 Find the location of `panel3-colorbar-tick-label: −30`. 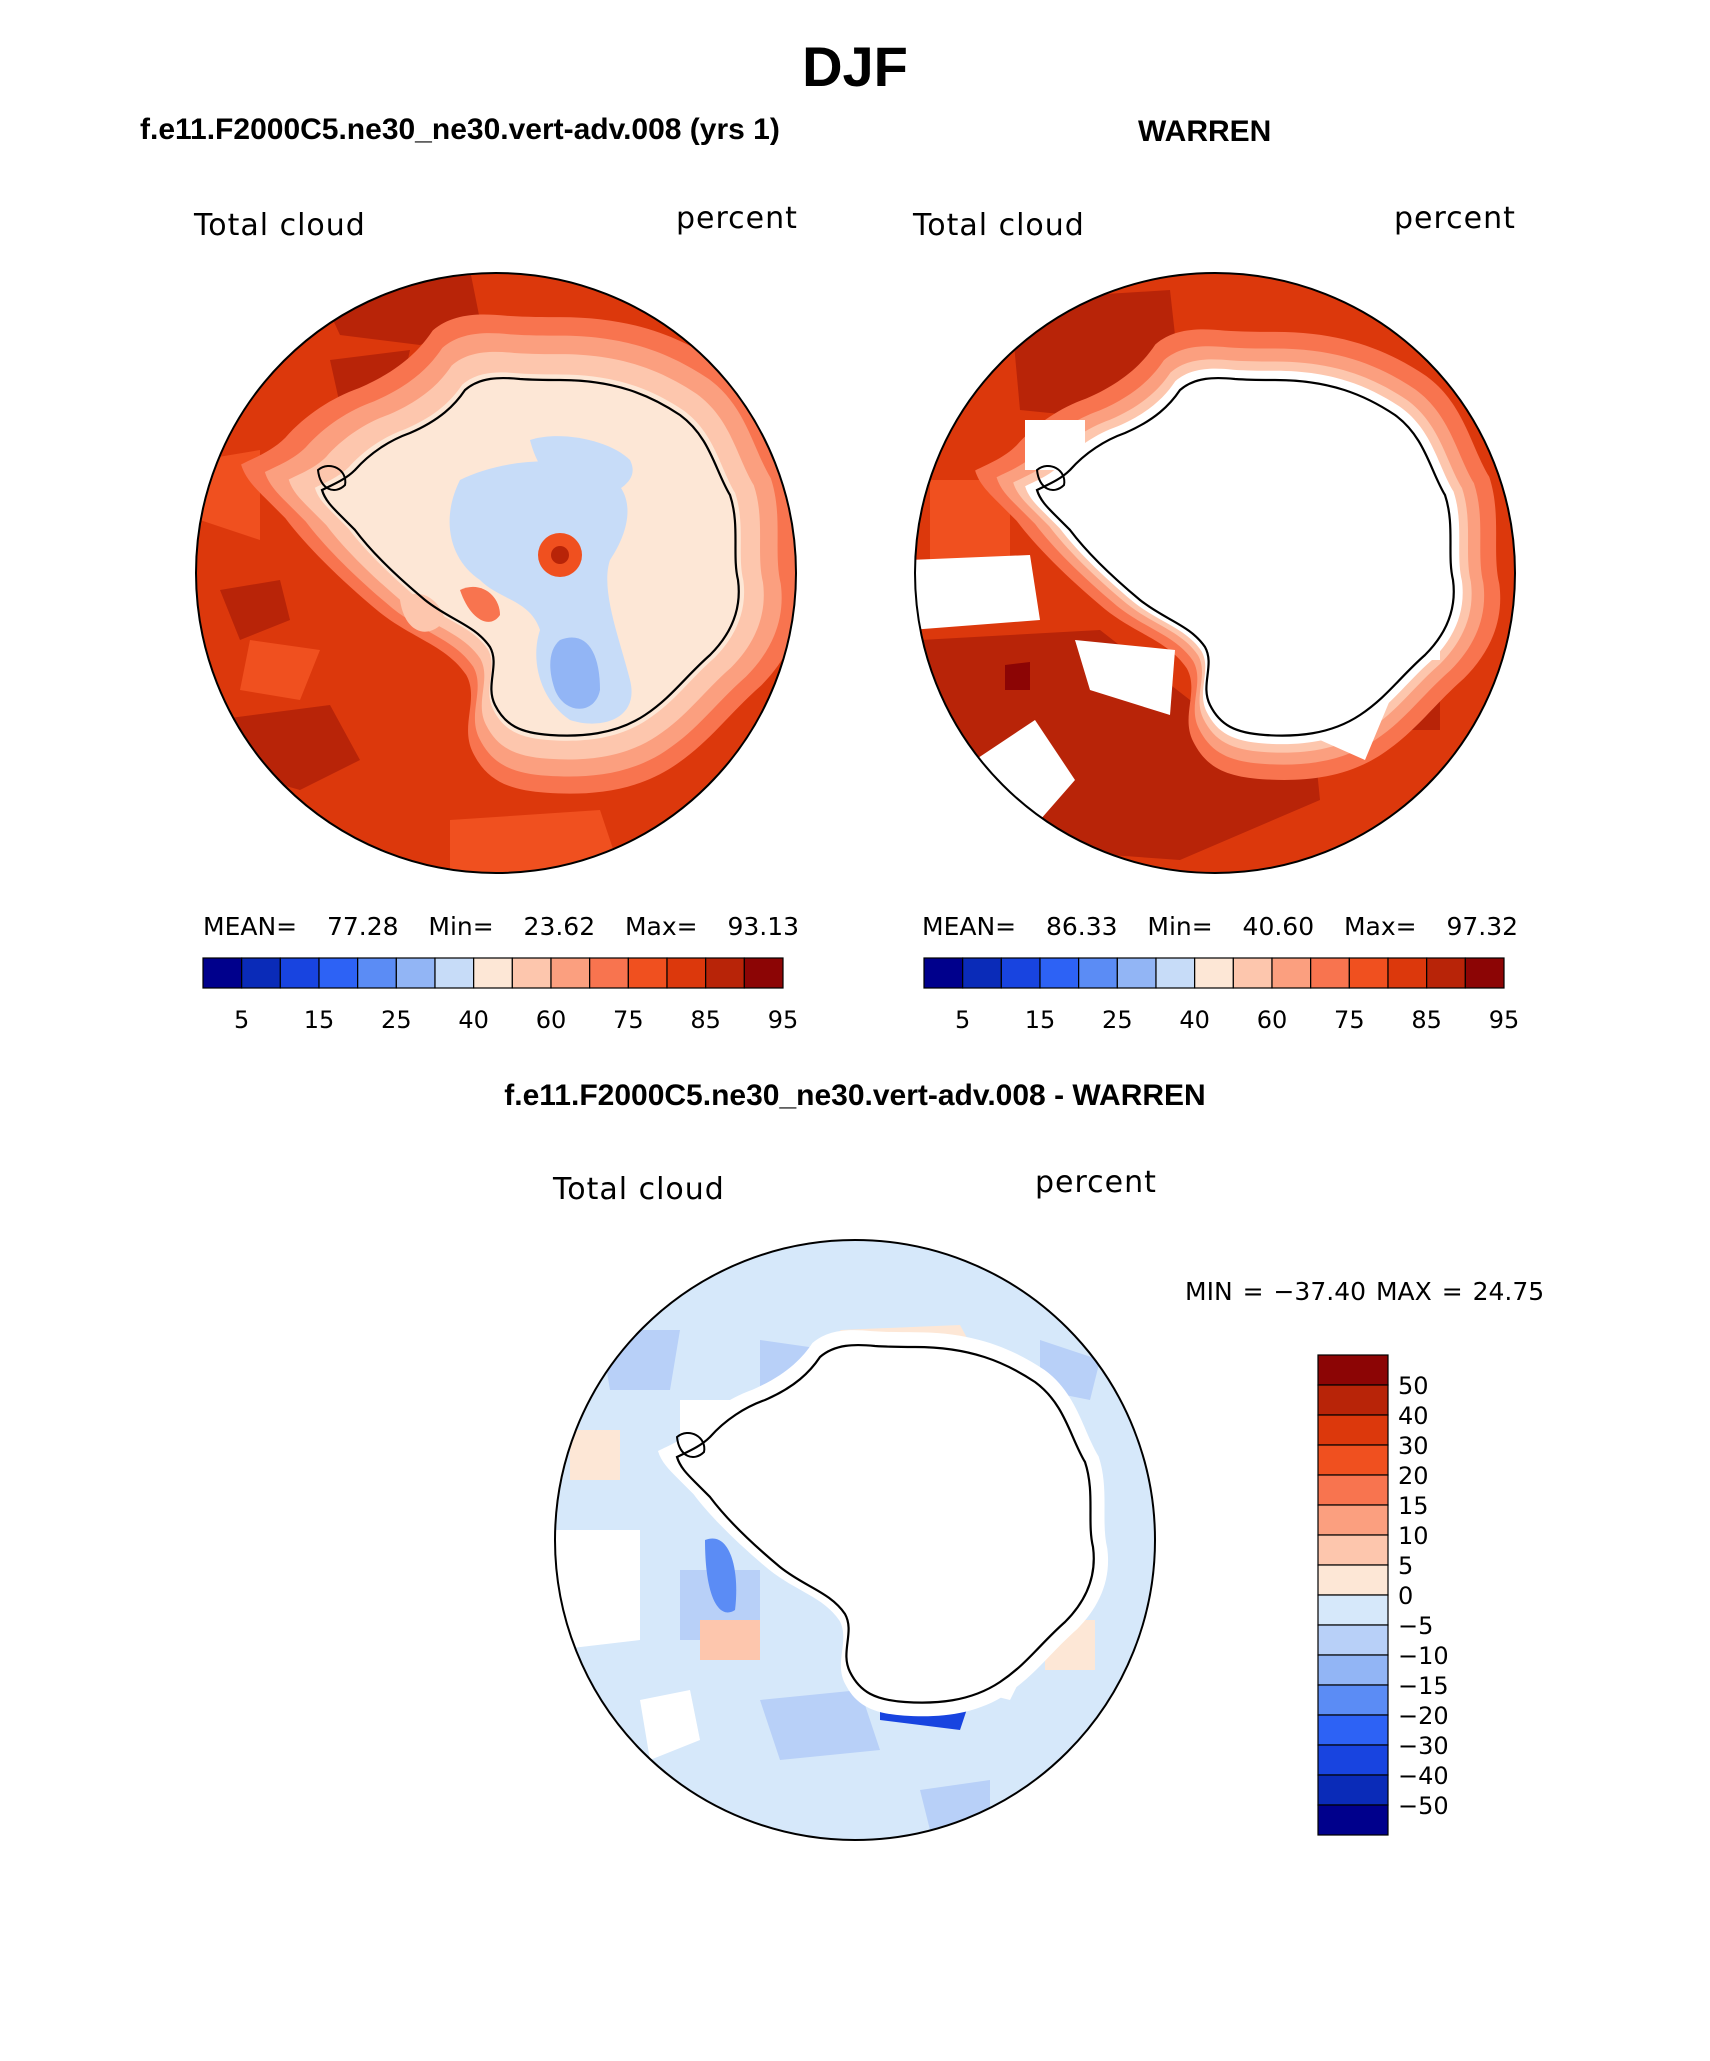

panel3-colorbar-tick-label: −30 is located at coordinates (1423, 1746).